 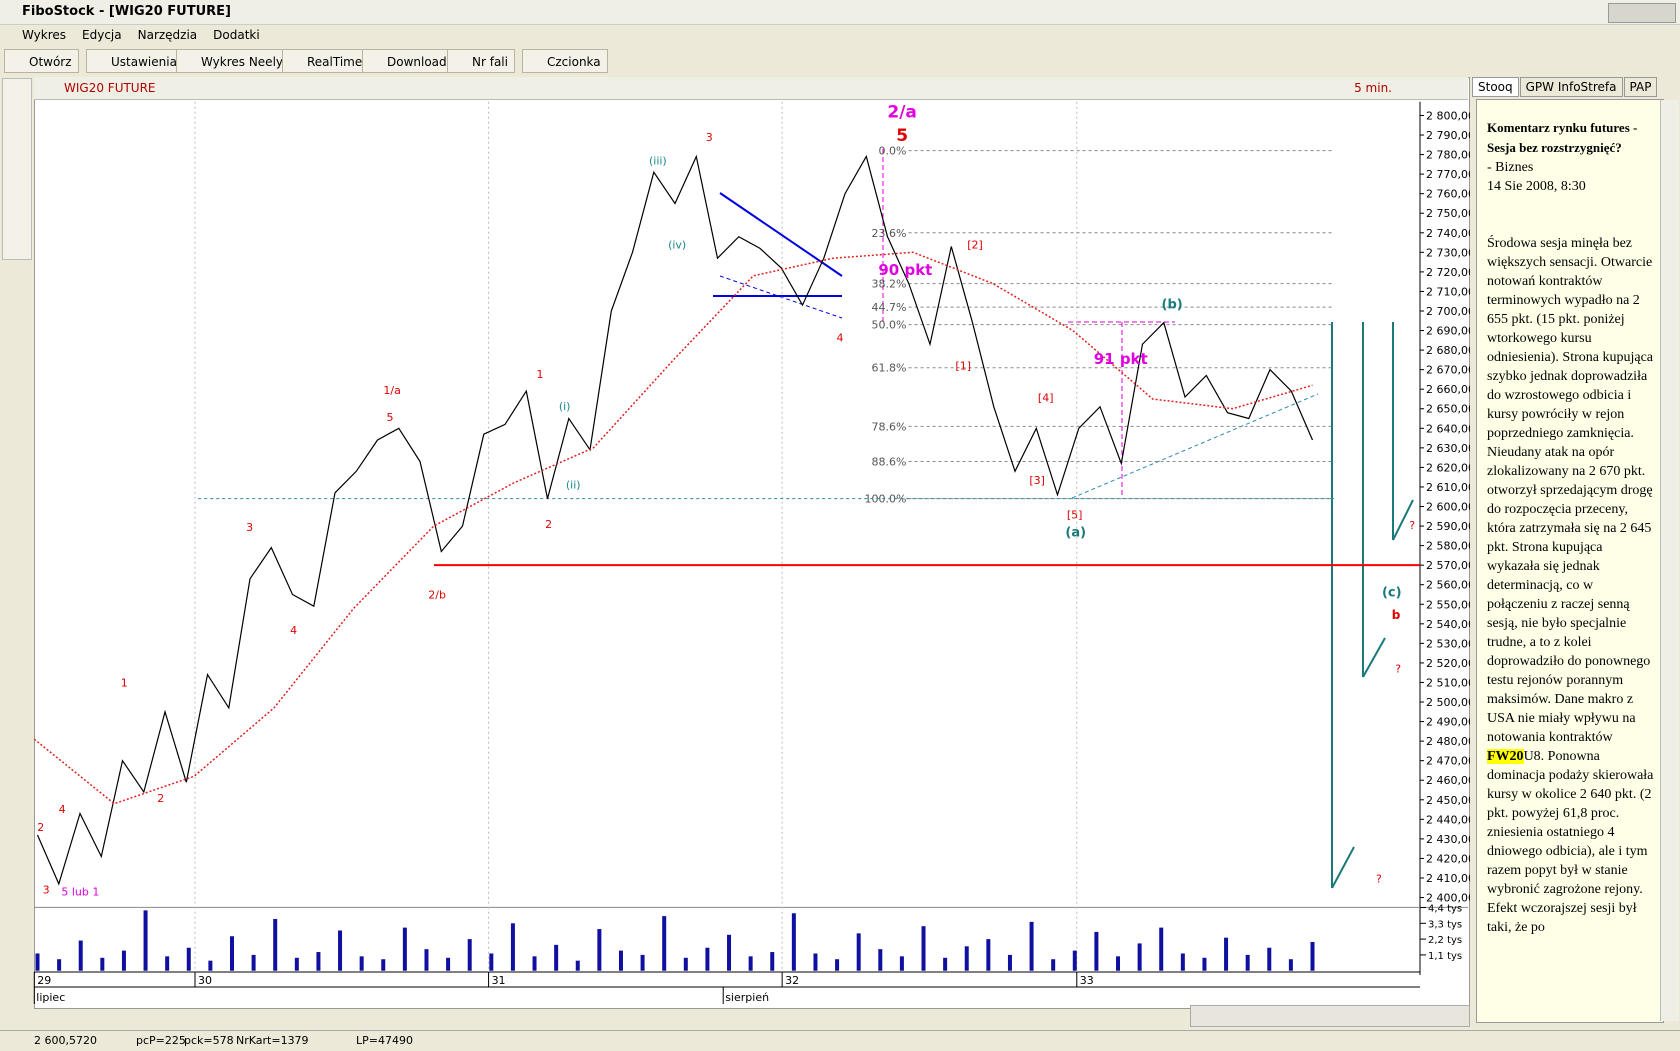 I want to click on status-field: 2 600,5720, so click(x=65, y=1040).